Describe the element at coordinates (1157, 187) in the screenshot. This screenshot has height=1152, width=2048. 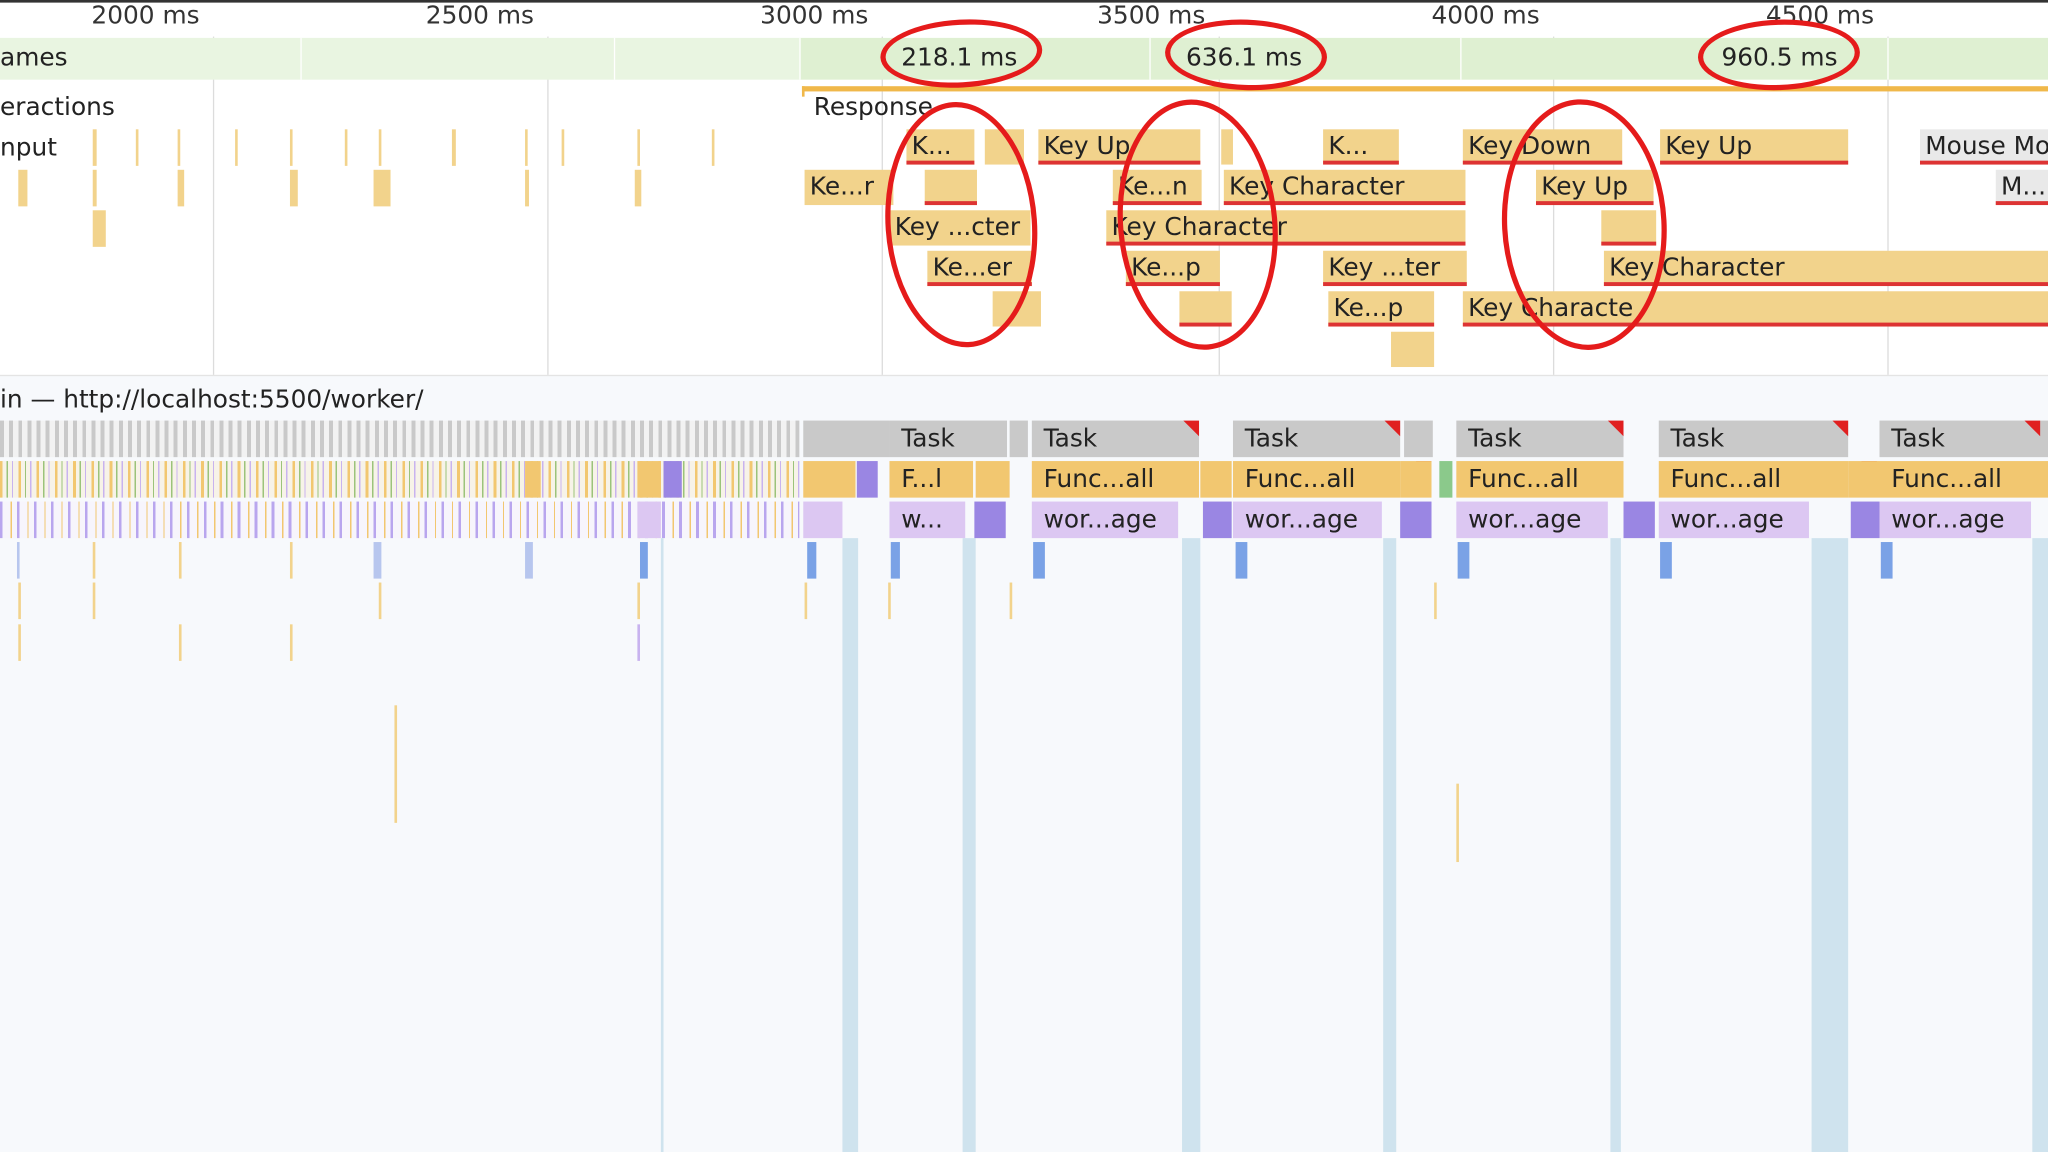
I see `input-event-key: Ke...n` at that location.